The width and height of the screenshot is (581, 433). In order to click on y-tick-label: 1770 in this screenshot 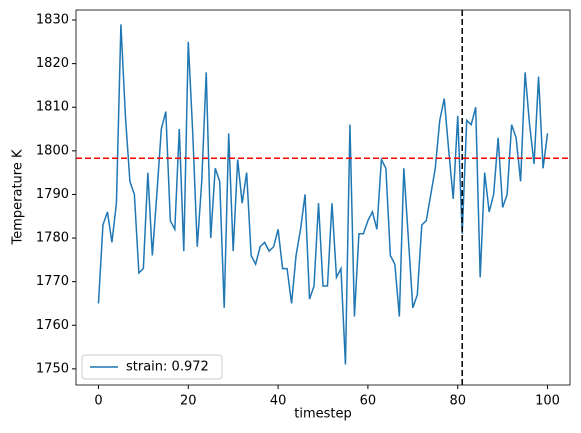, I will do `click(52, 281)`.